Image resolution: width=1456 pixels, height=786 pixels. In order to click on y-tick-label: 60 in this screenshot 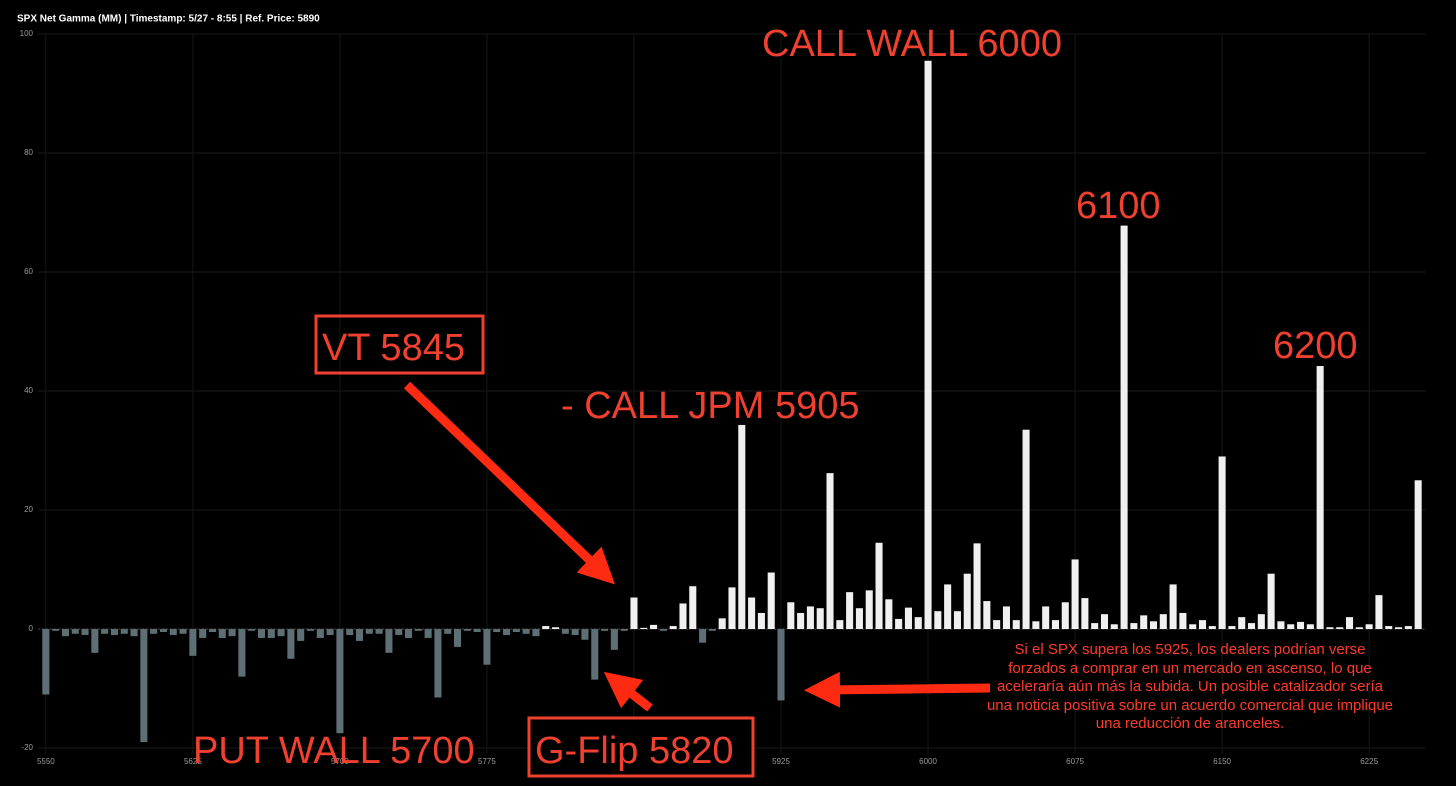, I will do `click(28, 271)`.